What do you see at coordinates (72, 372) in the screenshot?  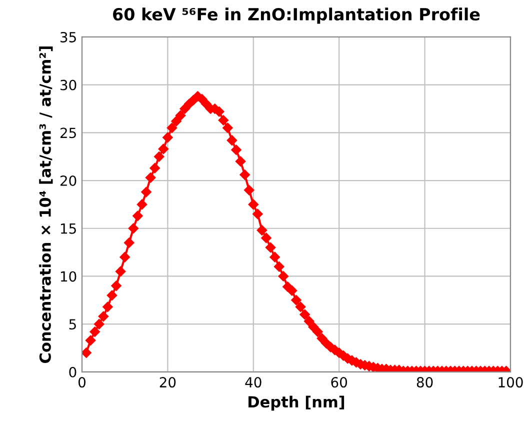 I see `y-tick-label: 0` at bounding box center [72, 372].